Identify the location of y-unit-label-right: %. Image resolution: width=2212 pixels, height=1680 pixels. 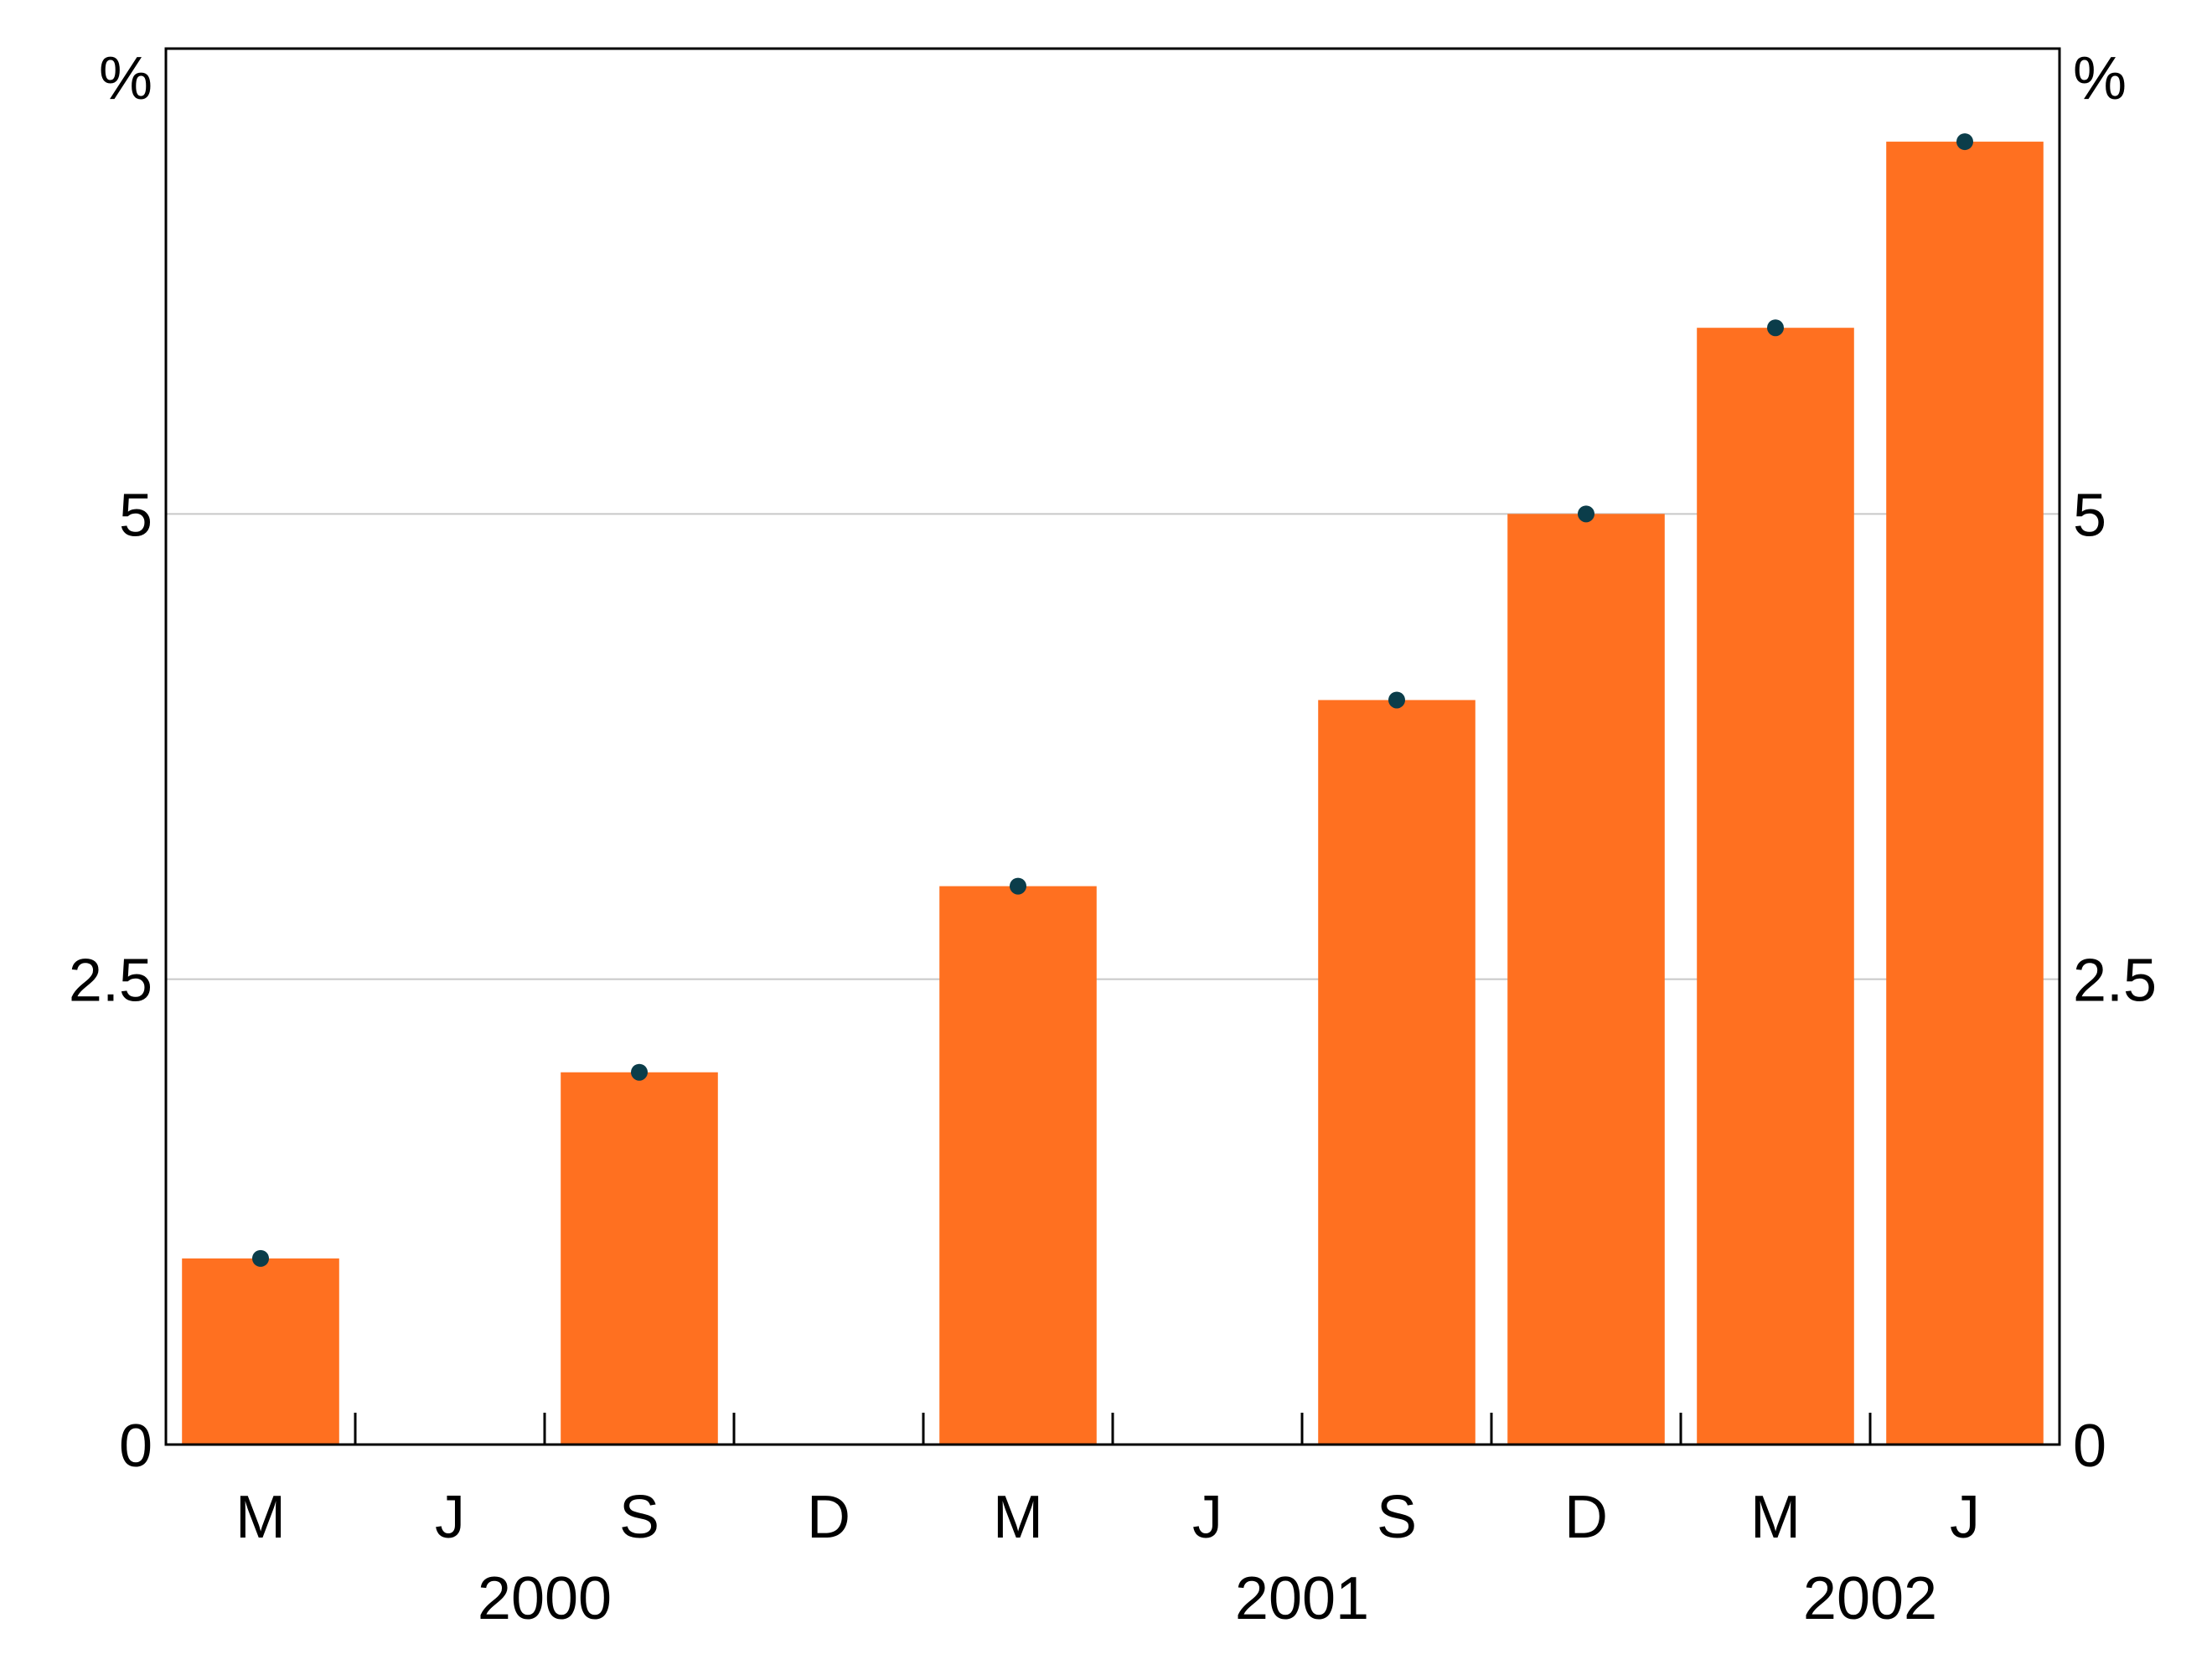
(2100, 78).